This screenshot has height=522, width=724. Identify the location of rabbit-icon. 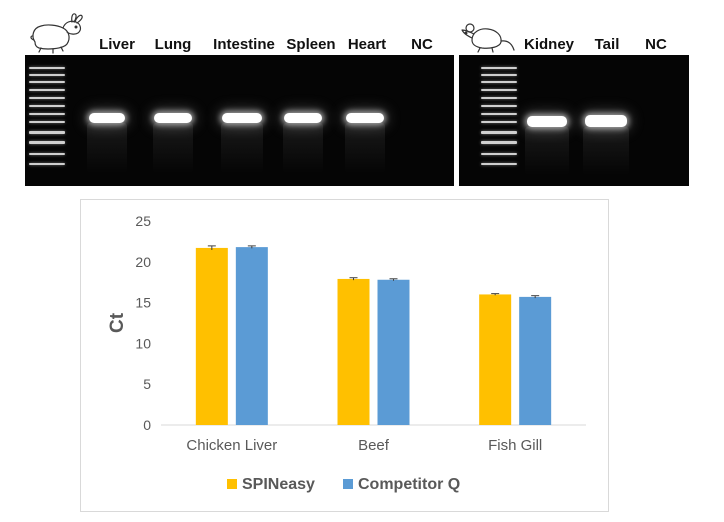
(56, 33).